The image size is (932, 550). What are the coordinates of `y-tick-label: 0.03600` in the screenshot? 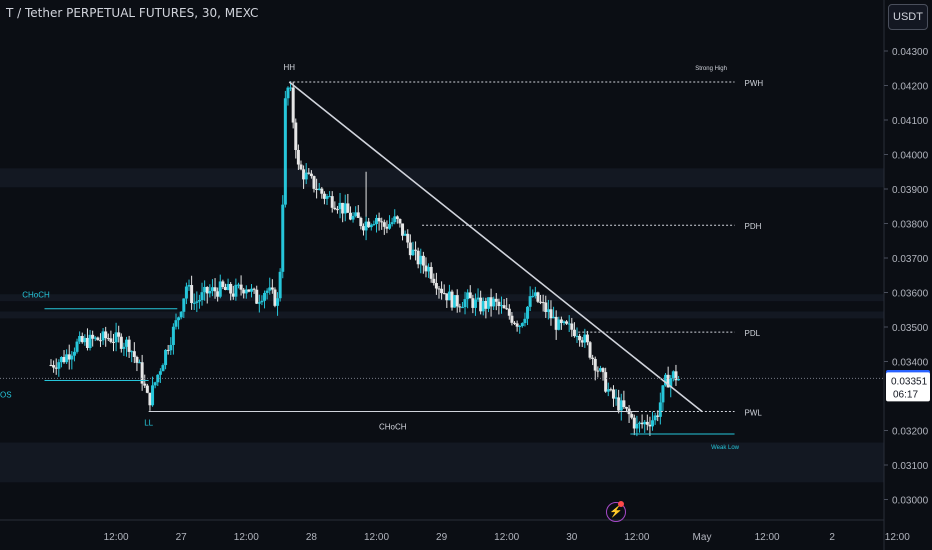 It's located at (910, 294).